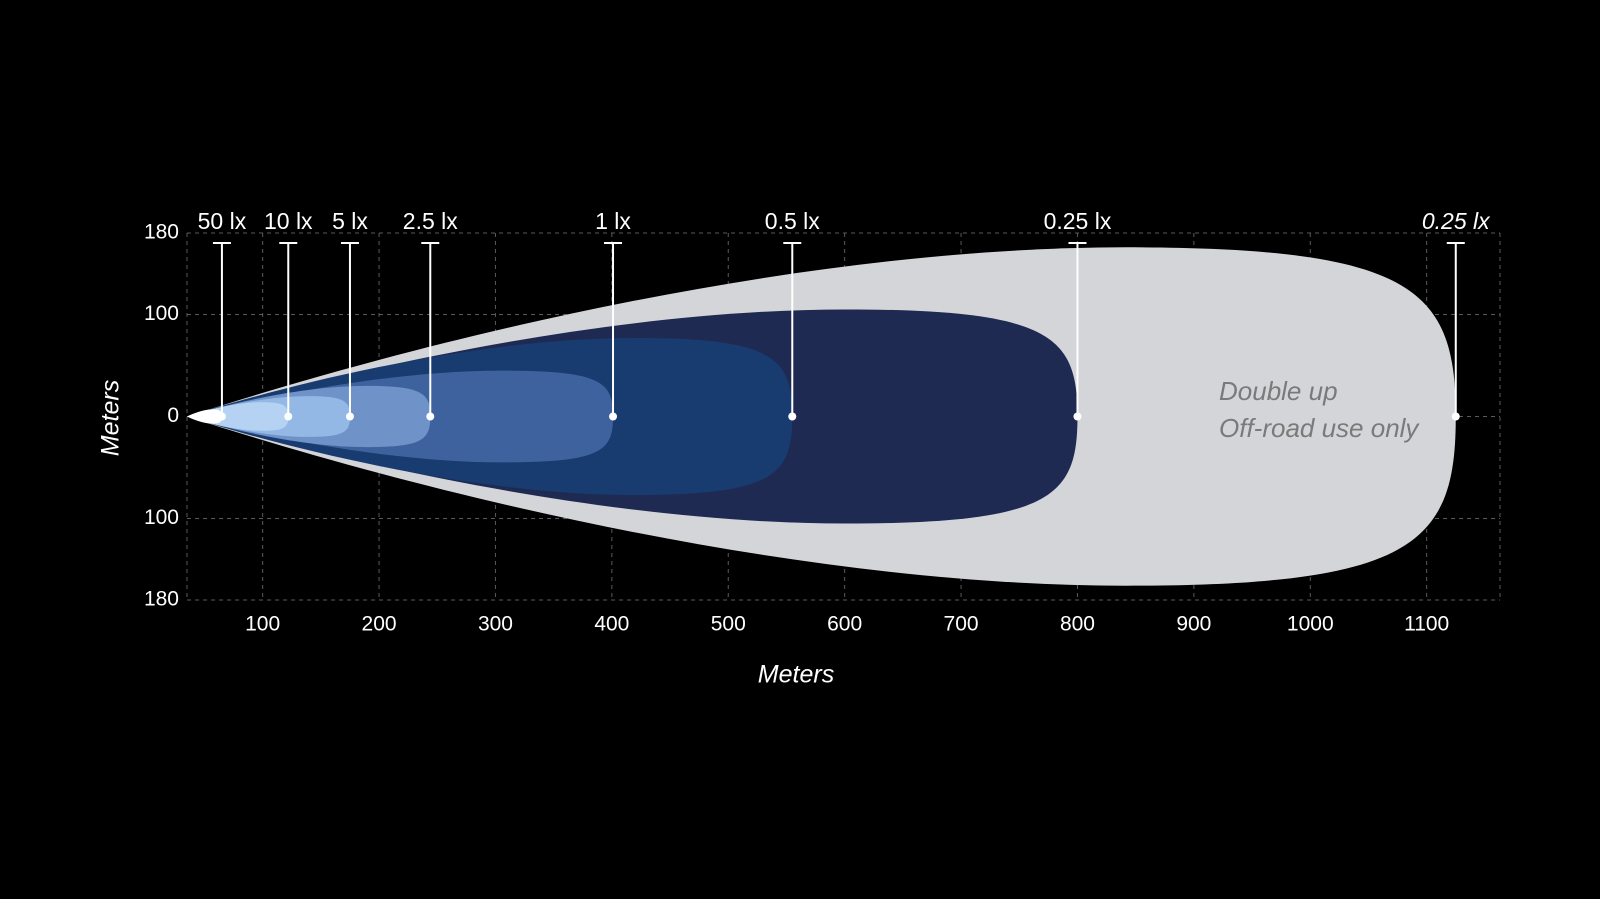 The height and width of the screenshot is (899, 1600). What do you see at coordinates (844, 624) in the screenshot?
I see `x-tick-label: 600` at bounding box center [844, 624].